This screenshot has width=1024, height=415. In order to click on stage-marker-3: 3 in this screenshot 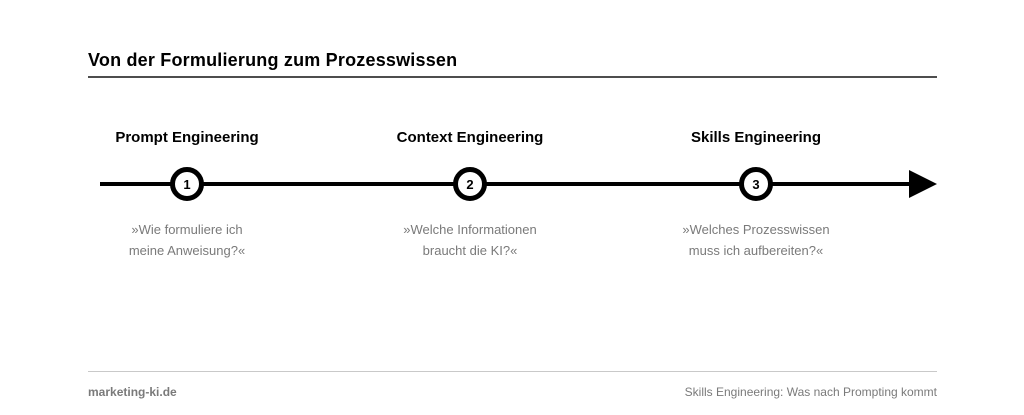, I will do `click(756, 184)`.